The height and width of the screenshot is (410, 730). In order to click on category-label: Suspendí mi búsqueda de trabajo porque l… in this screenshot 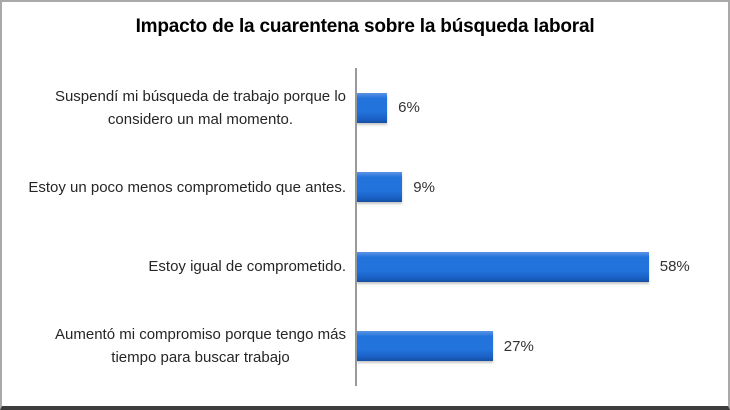, I will do `click(200, 107)`.